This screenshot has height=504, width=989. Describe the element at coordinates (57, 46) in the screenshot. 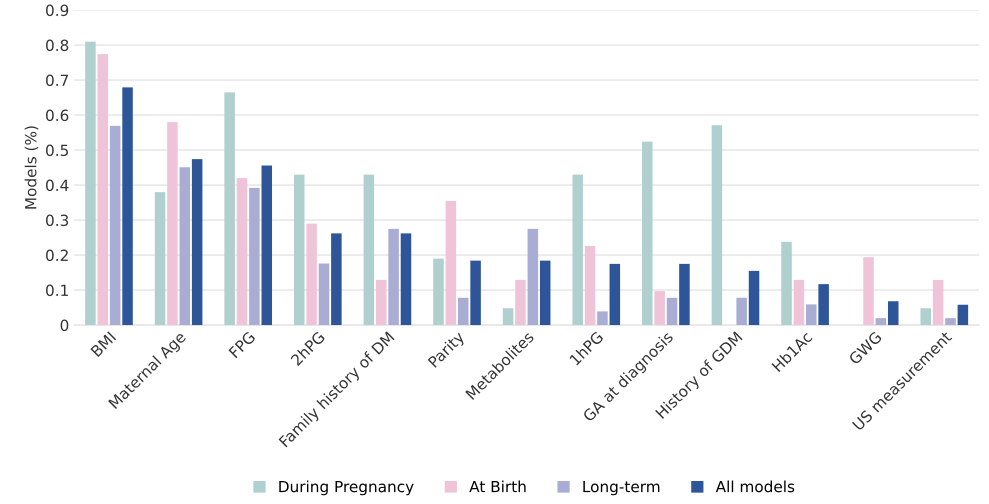

I see `y-tick-label: 0.8` at that location.